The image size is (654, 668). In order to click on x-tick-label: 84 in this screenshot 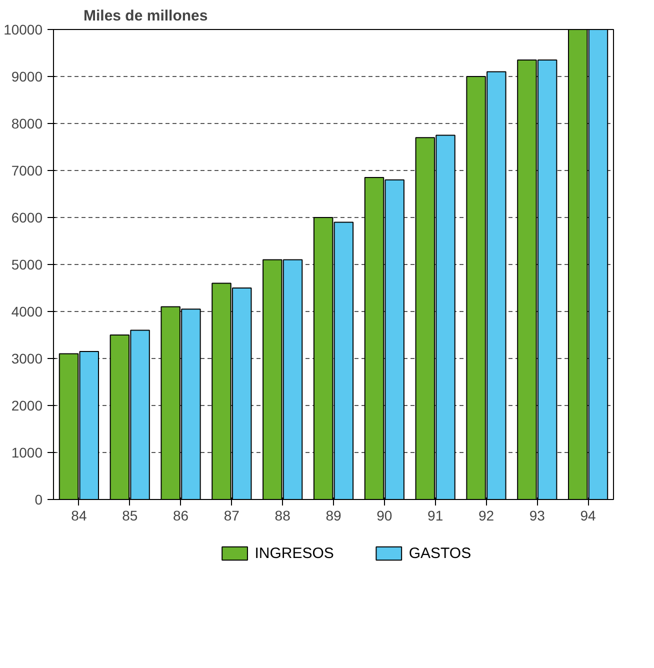, I will do `click(79, 516)`.